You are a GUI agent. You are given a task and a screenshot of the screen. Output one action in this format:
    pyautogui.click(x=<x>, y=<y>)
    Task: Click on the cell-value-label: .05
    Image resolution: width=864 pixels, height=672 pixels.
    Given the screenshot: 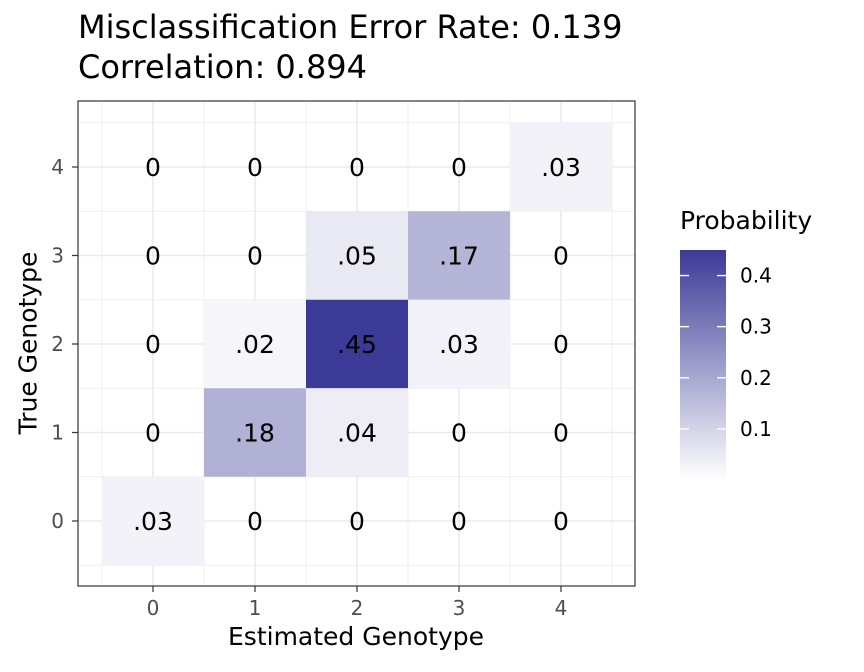 What is the action you would take?
    pyautogui.click(x=357, y=256)
    